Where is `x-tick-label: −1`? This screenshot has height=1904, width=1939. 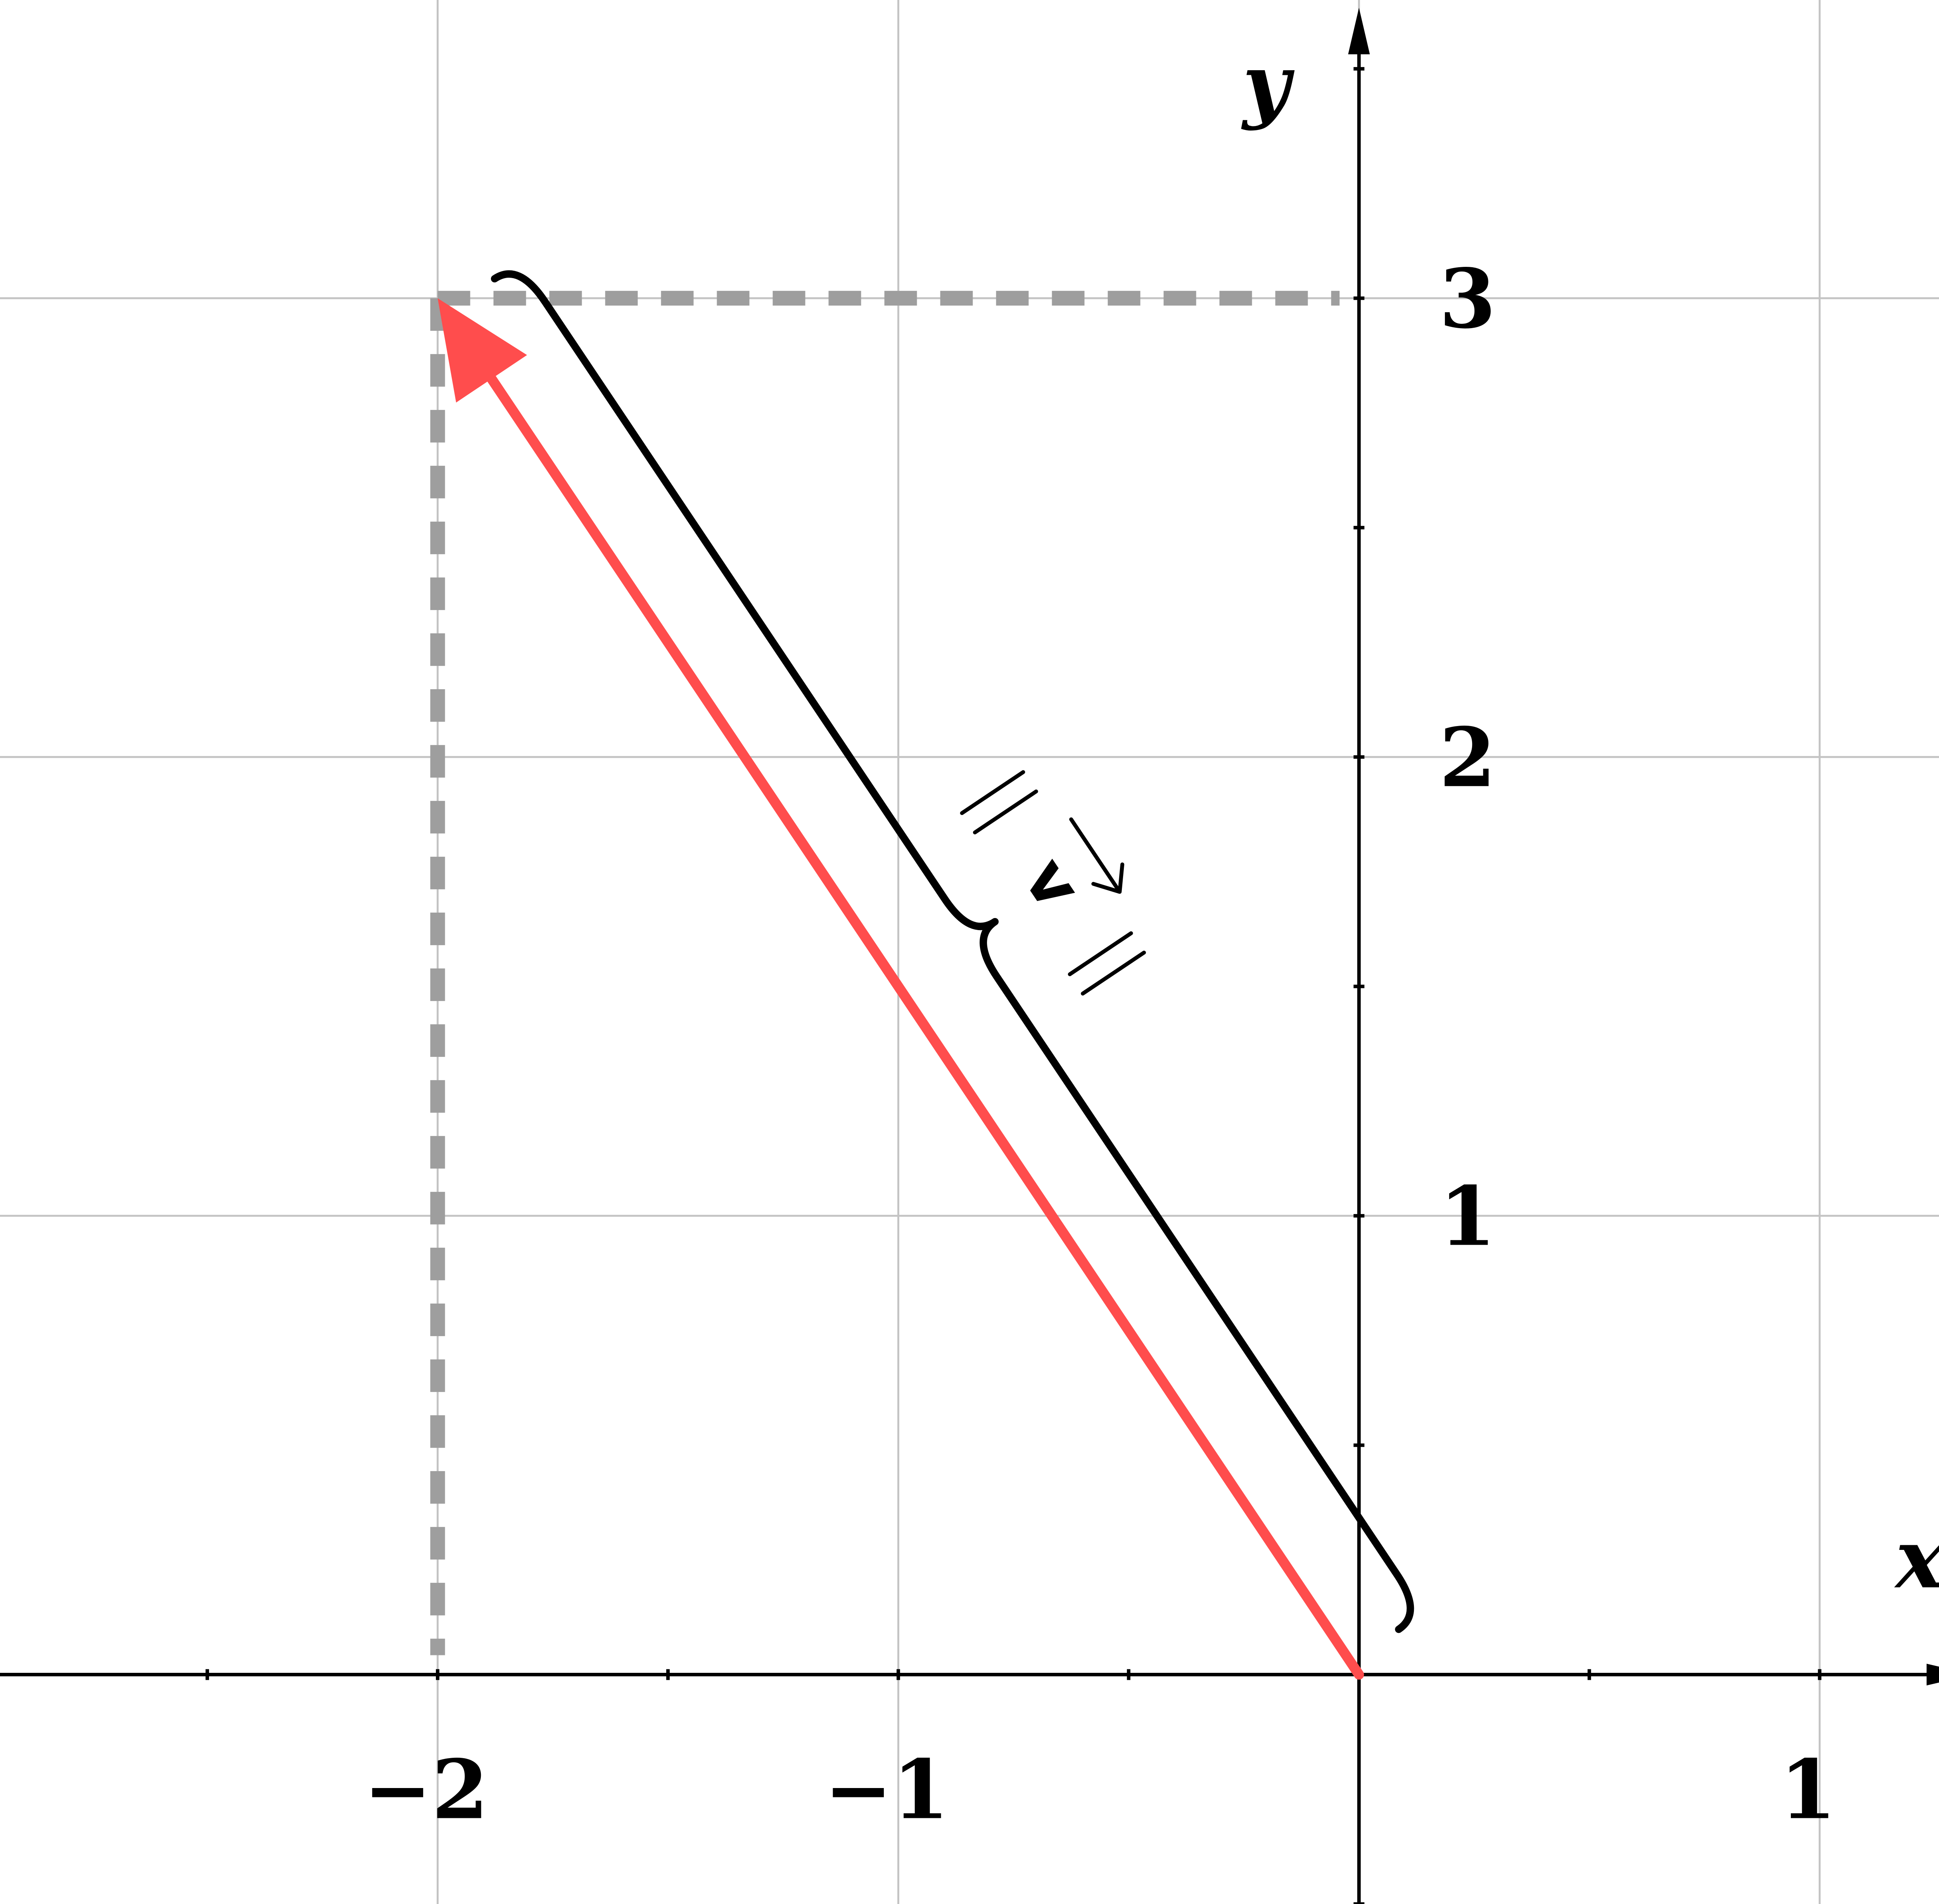
x-tick-label: −1 is located at coordinates (886, 1790).